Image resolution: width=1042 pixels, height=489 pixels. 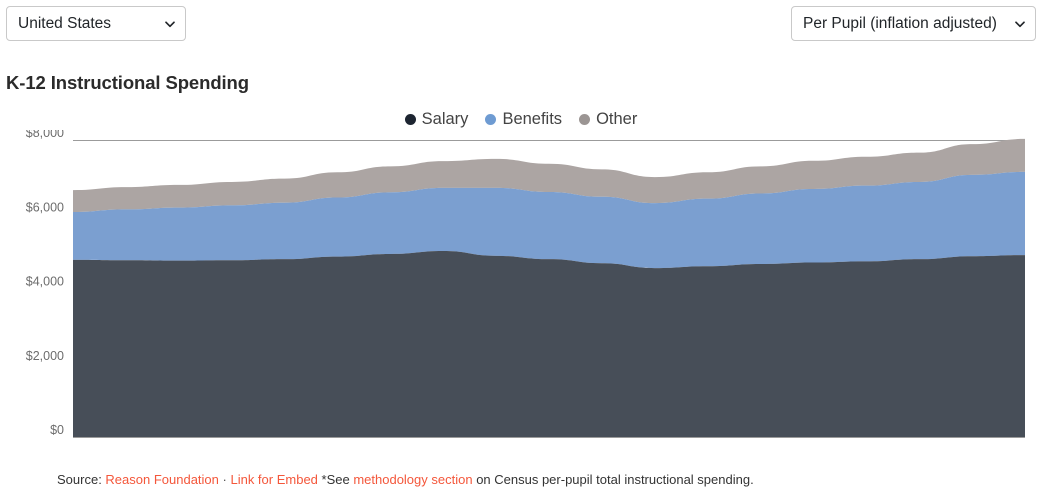 I want to click on legend-item-salary: Salary, so click(x=436, y=119).